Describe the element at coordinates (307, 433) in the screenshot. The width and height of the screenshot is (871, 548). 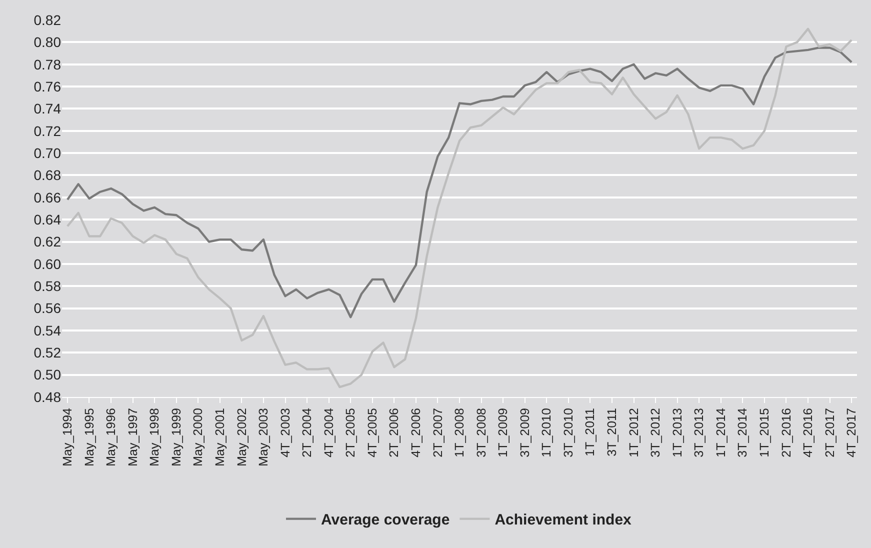
I see `x-tick-label: 2T_2004` at that location.